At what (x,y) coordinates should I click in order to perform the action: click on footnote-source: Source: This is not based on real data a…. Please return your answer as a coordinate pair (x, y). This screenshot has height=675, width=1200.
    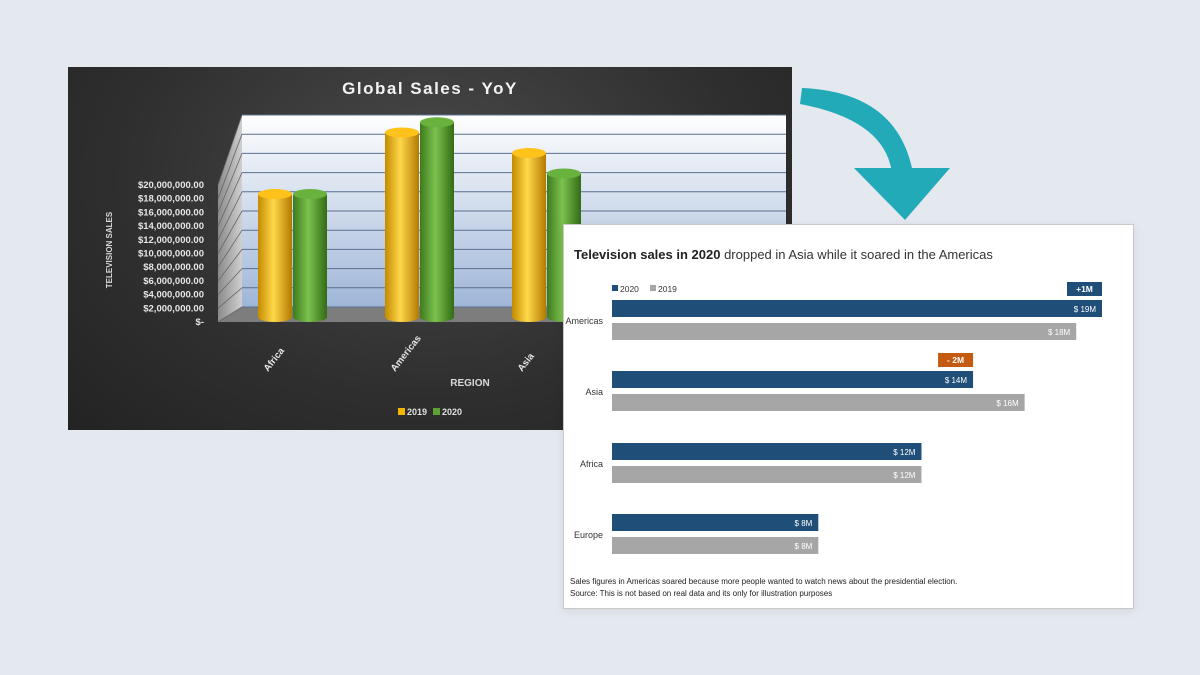
    Looking at the image, I should click on (701, 593).